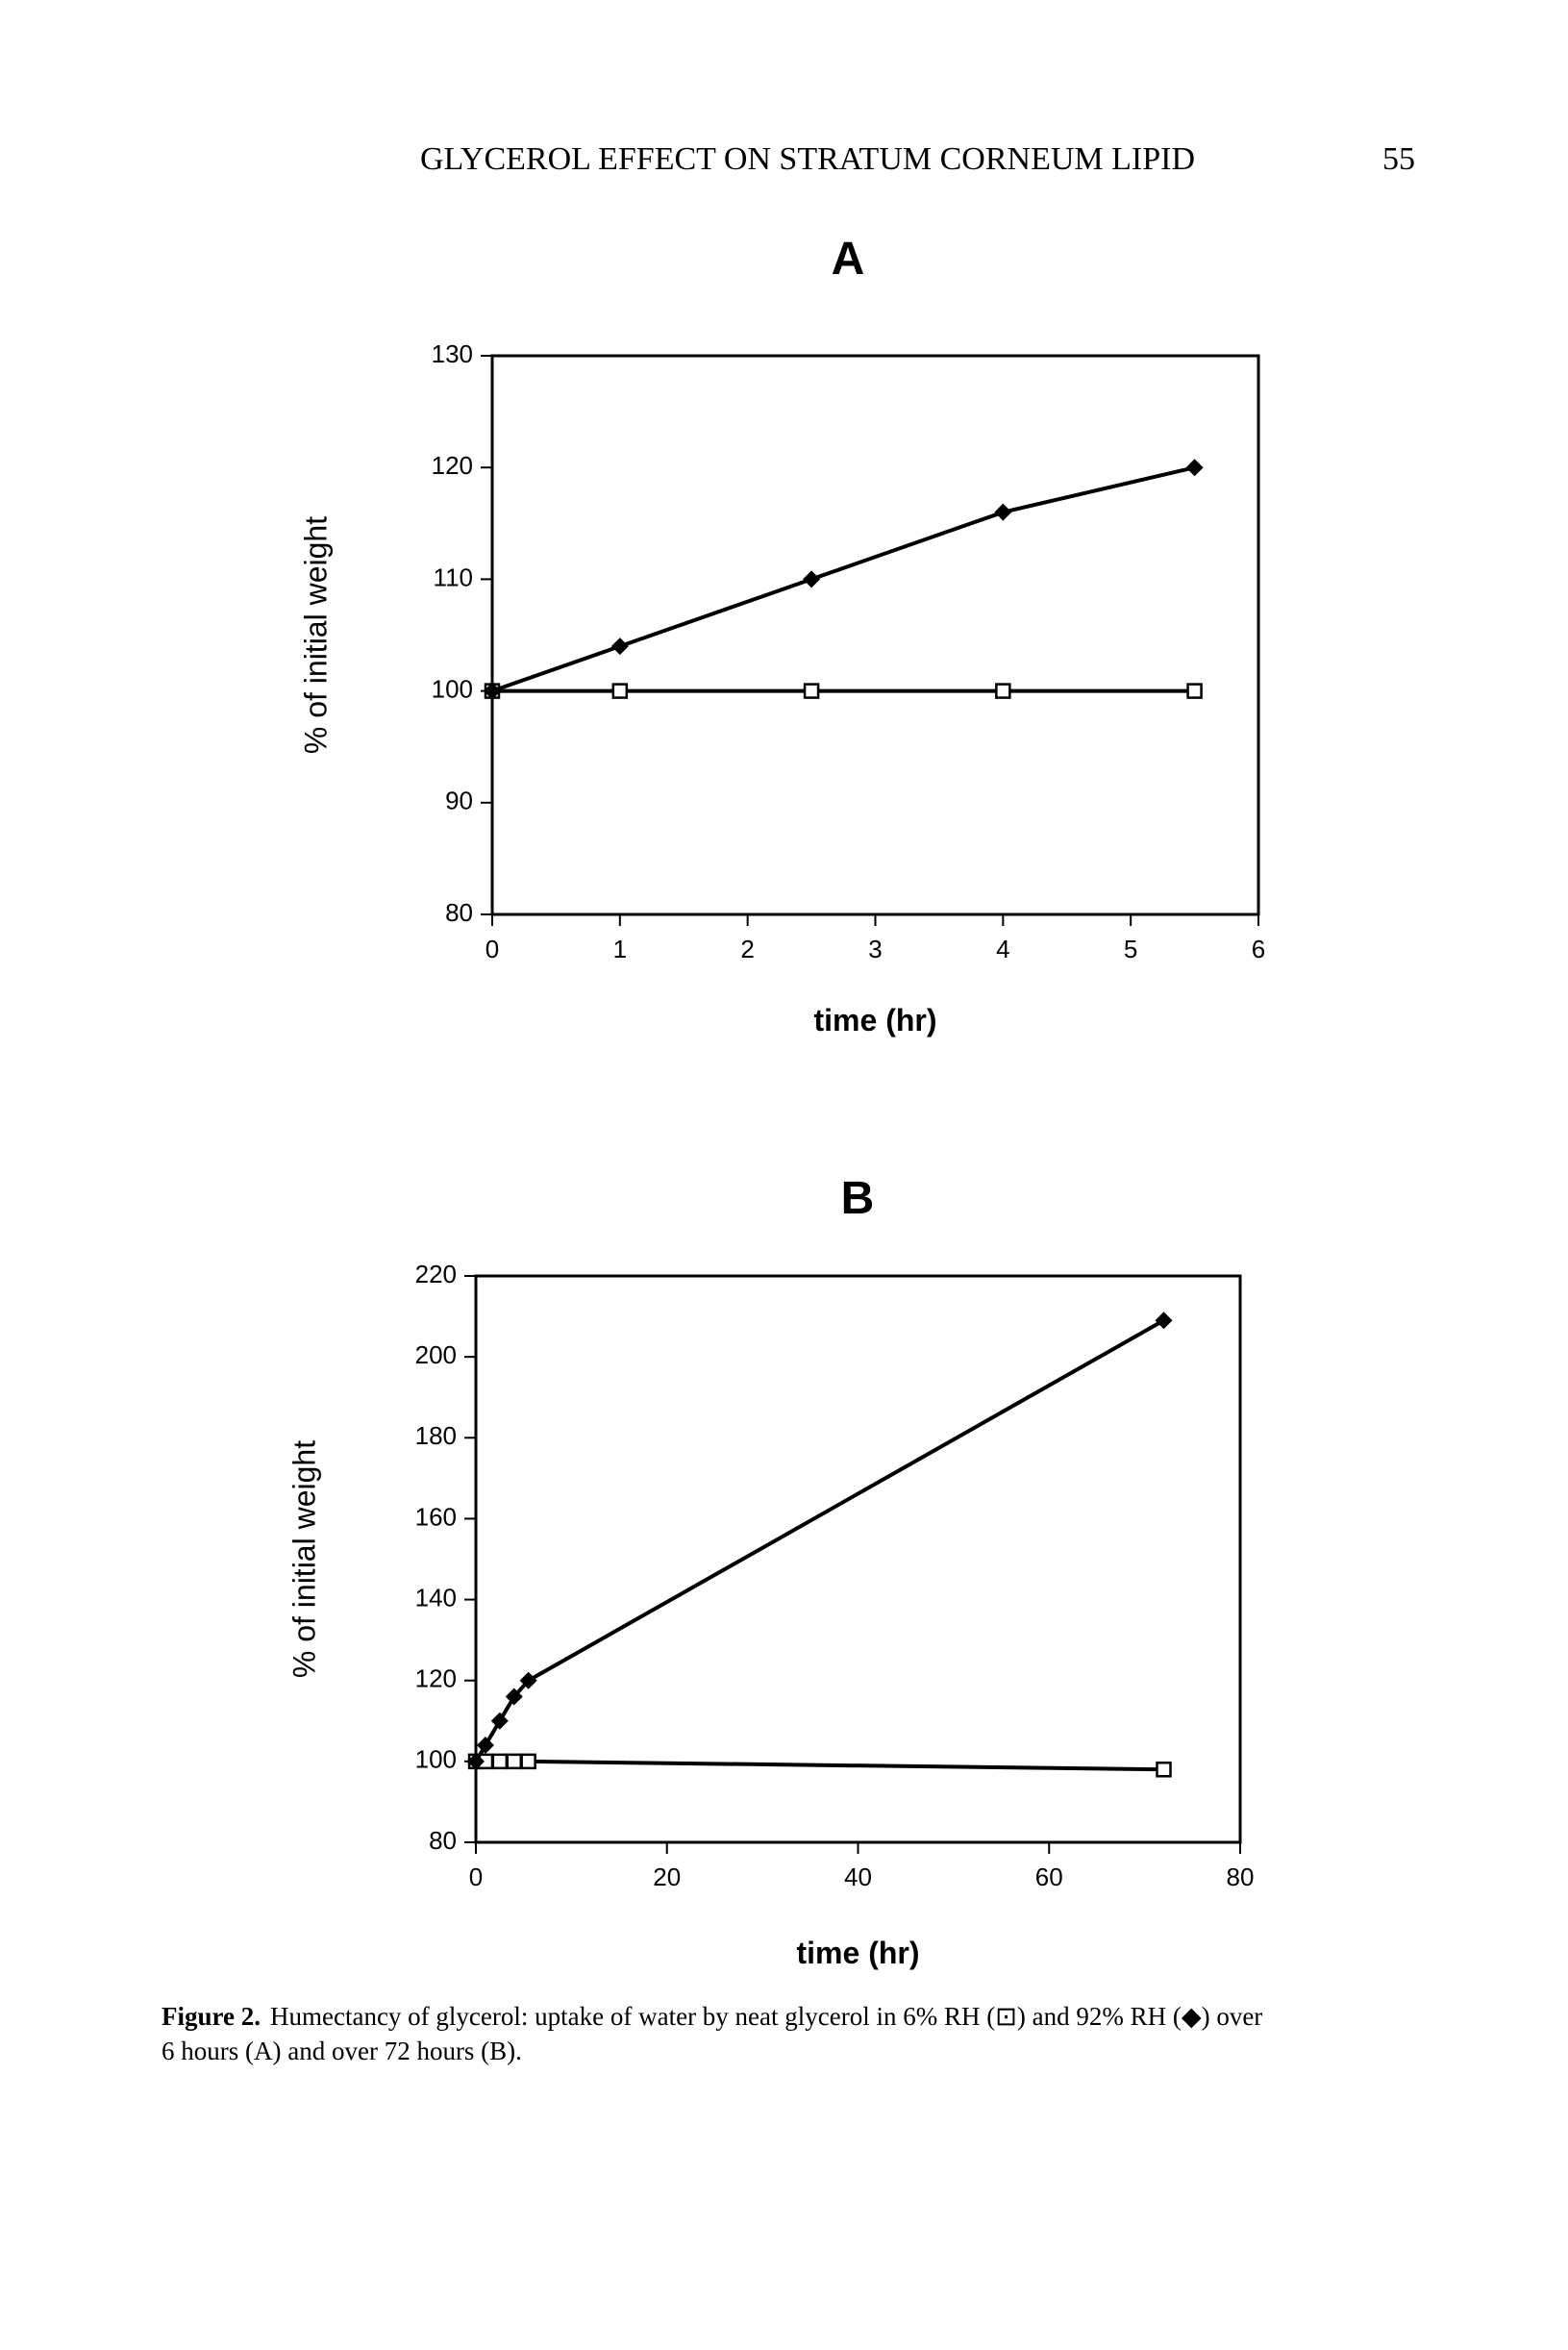 The height and width of the screenshot is (2350, 1568). What do you see at coordinates (875, 949) in the screenshot?
I see `x-tick-label: 3` at bounding box center [875, 949].